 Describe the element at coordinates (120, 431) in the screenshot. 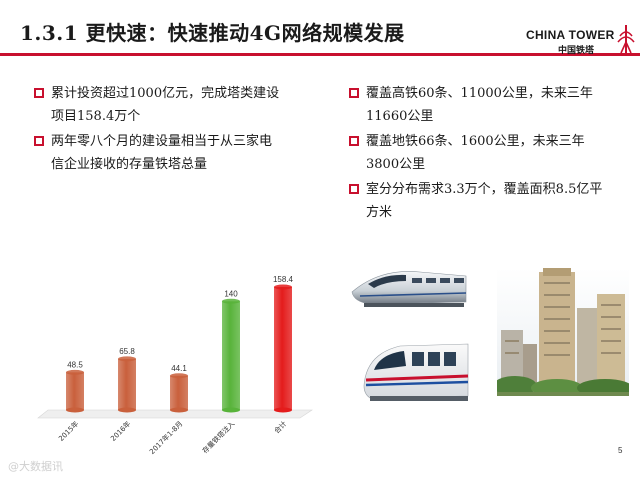

I see `chart-tick-label: 2016年` at that location.